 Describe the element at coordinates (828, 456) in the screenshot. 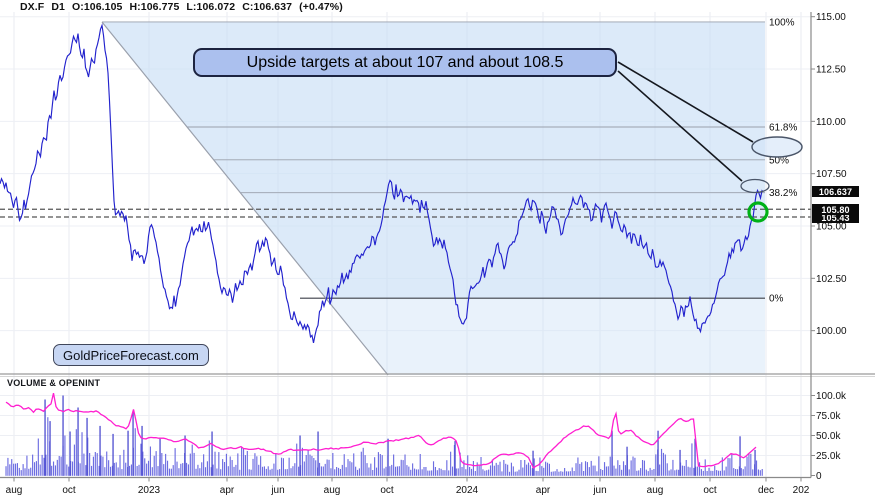

I see `volume-axis-label: 25.0k` at that location.